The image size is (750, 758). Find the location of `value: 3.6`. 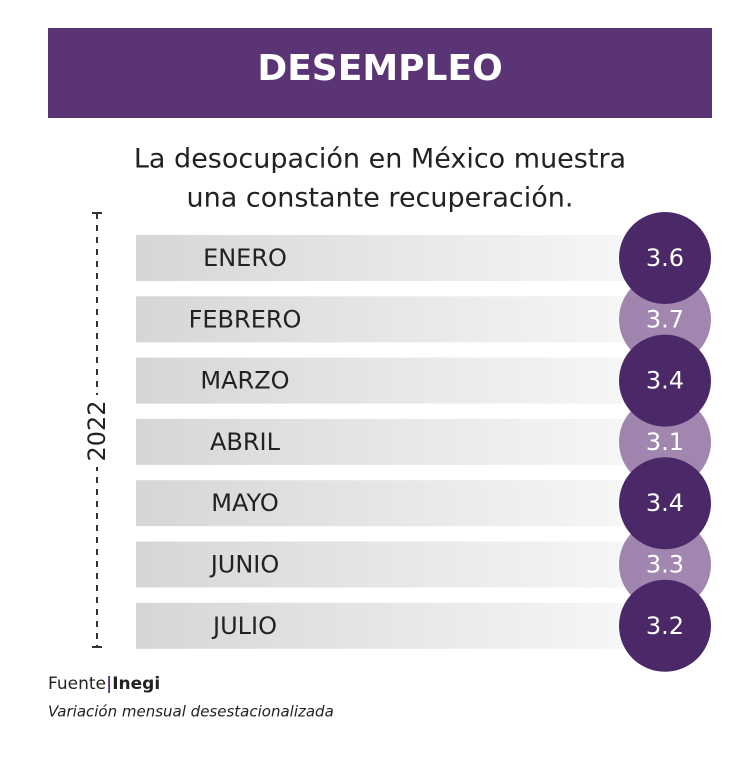

value: 3.6 is located at coordinates (665, 258).